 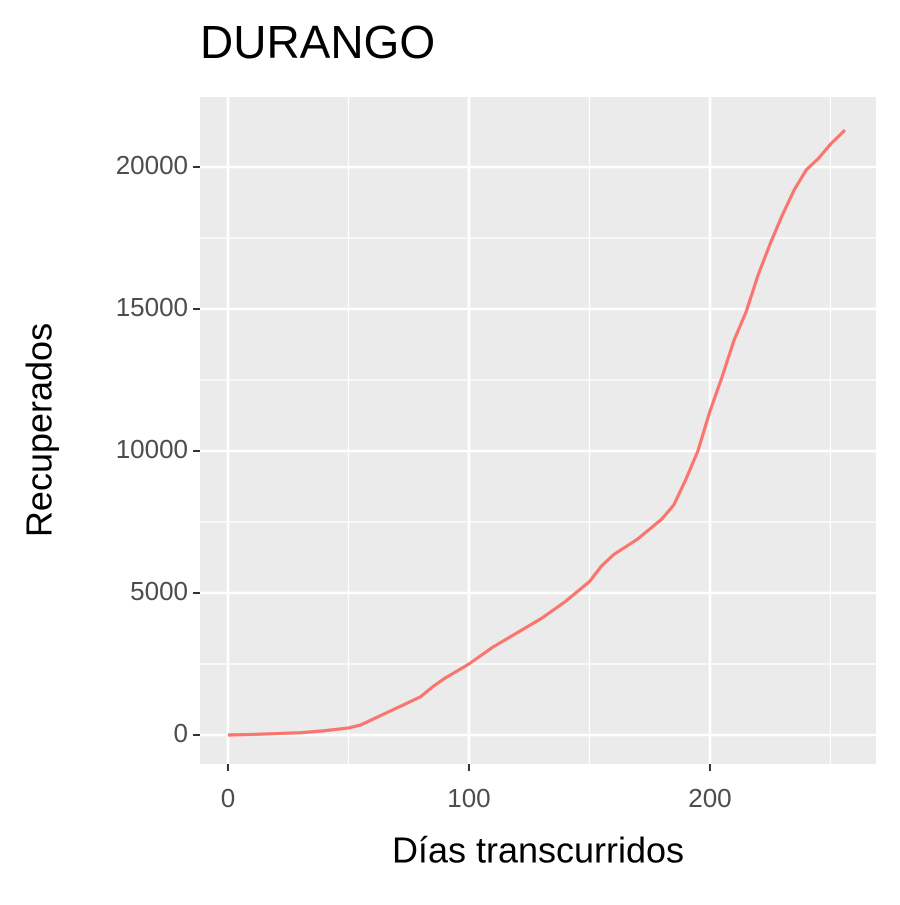 I want to click on x-tick-label: 0, so click(x=228, y=798).